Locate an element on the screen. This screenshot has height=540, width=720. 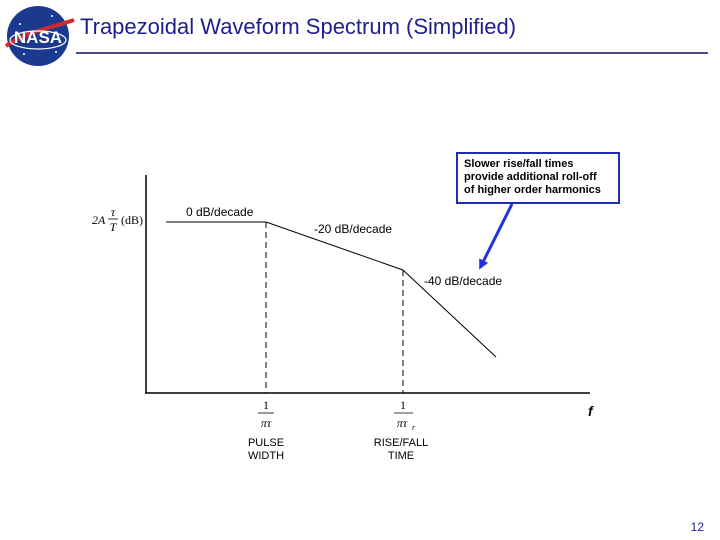
svg-text: NASA is located at coordinates (38, 37).